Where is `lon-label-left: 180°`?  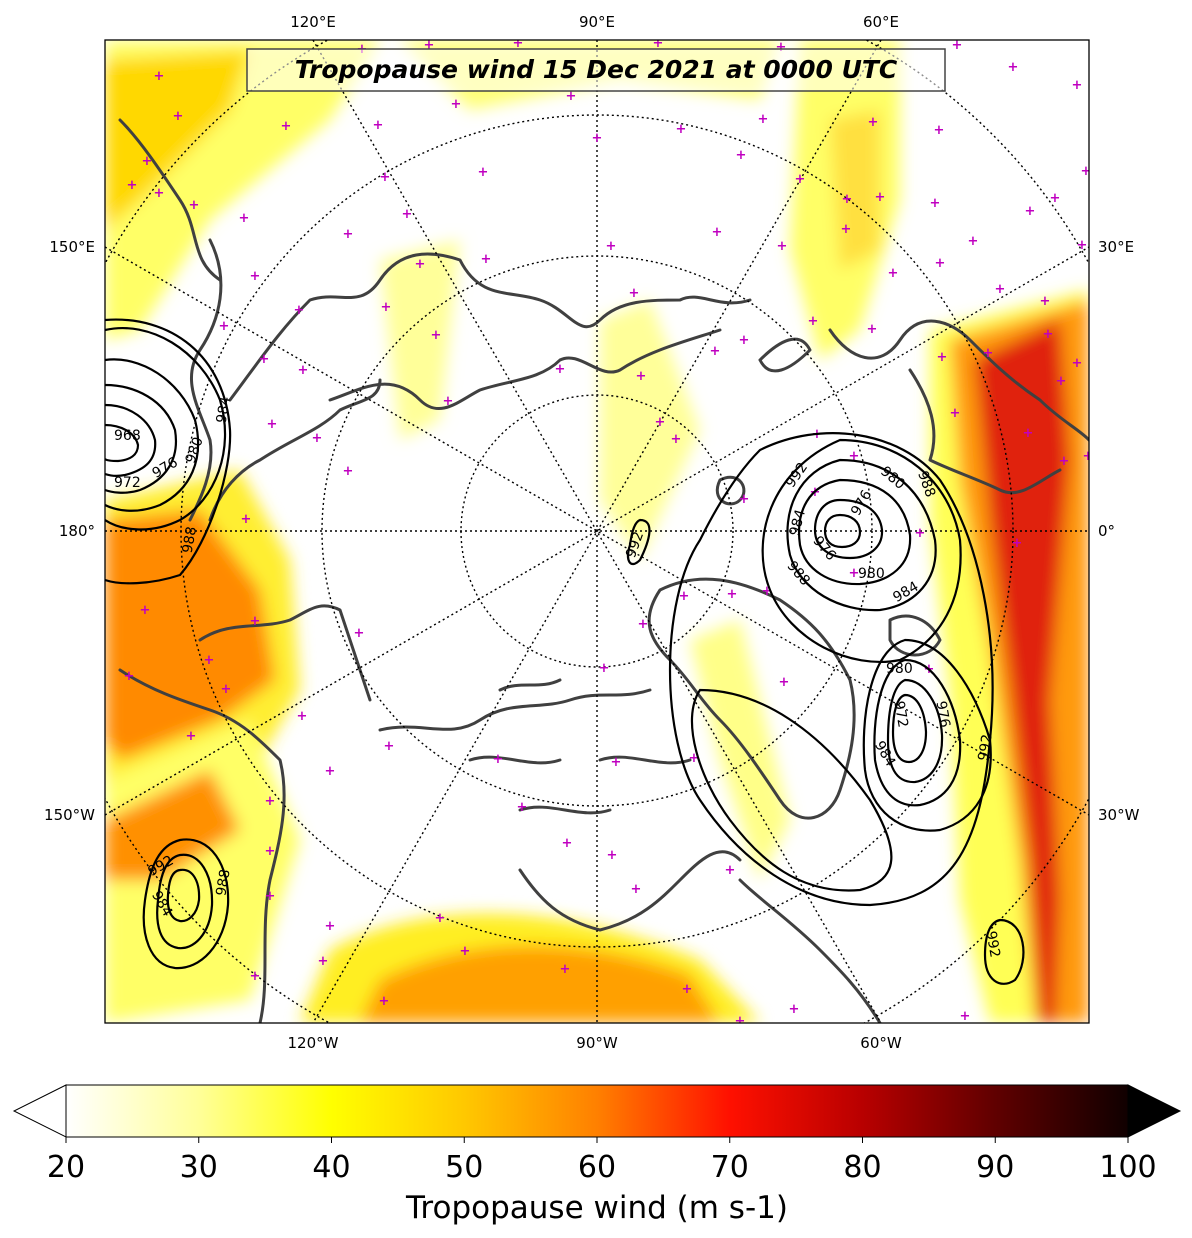
lon-label-left: 180° is located at coordinates (77, 531).